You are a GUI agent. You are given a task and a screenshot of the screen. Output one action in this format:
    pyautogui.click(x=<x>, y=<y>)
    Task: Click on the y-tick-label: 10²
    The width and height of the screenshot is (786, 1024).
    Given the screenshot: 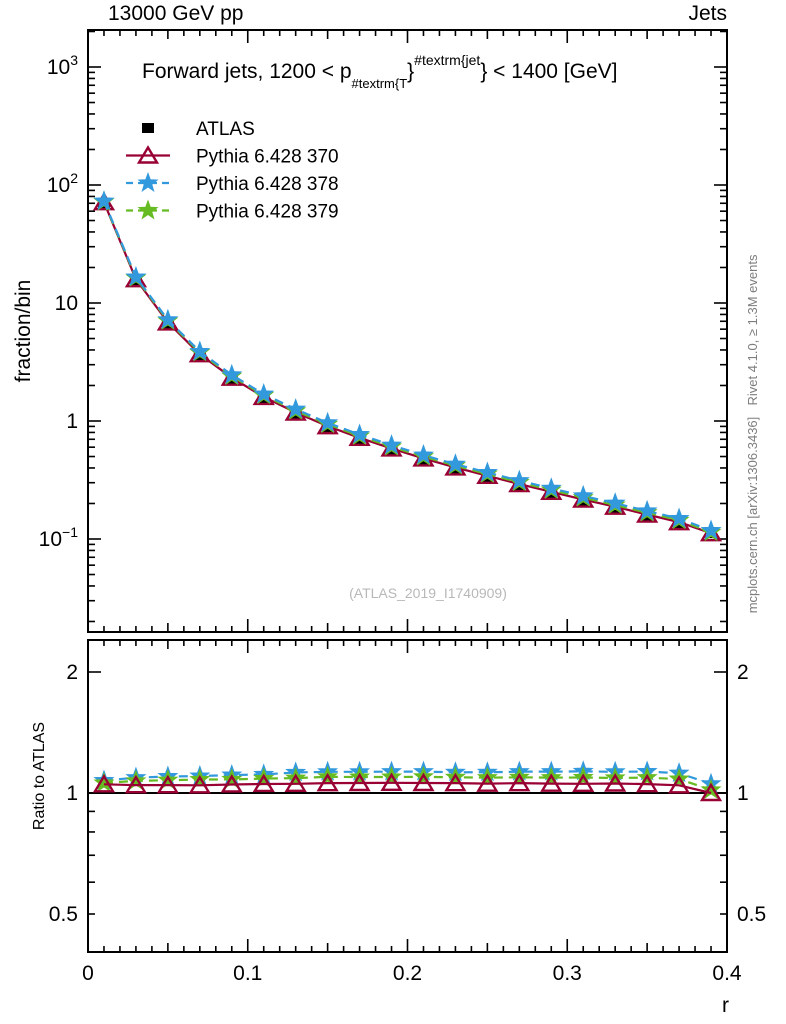 What is the action you would take?
    pyautogui.click(x=62, y=183)
    